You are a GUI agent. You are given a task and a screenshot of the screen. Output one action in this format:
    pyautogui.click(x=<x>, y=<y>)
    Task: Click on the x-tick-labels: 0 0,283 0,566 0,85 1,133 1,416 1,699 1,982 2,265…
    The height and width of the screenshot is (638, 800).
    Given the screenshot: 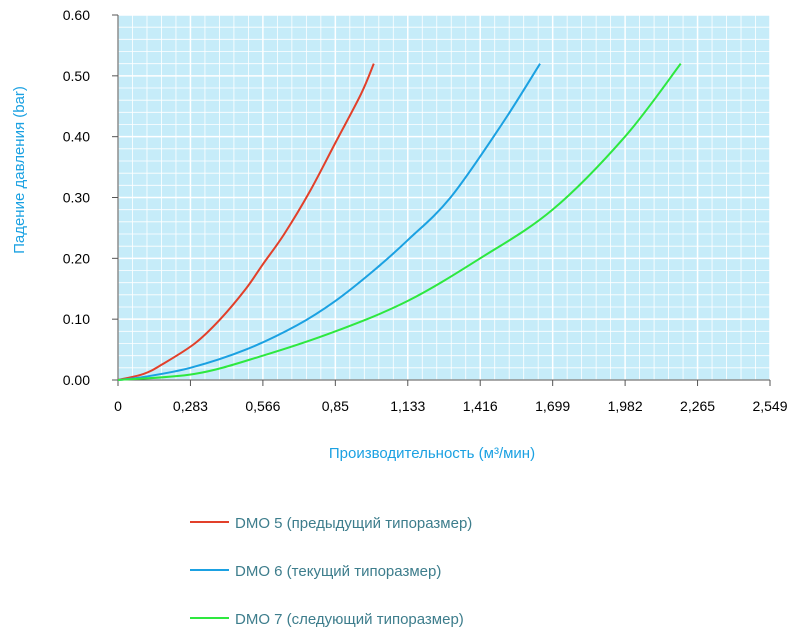 What is the action you would take?
    pyautogui.click(x=451, y=406)
    